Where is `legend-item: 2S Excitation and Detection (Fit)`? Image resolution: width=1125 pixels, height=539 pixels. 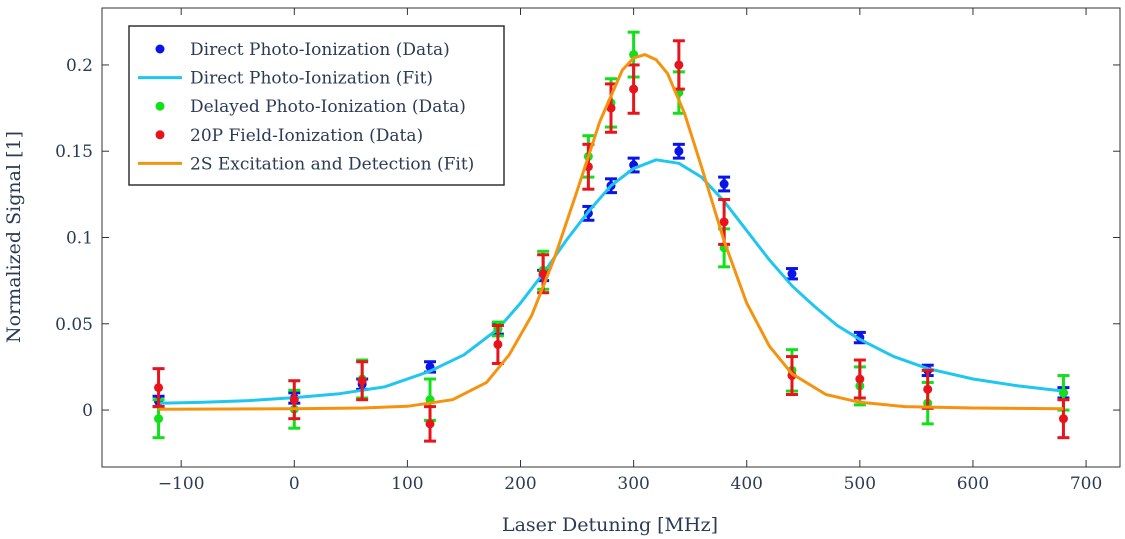
legend-item: 2S Excitation and Detection (Fit) is located at coordinates (306, 164).